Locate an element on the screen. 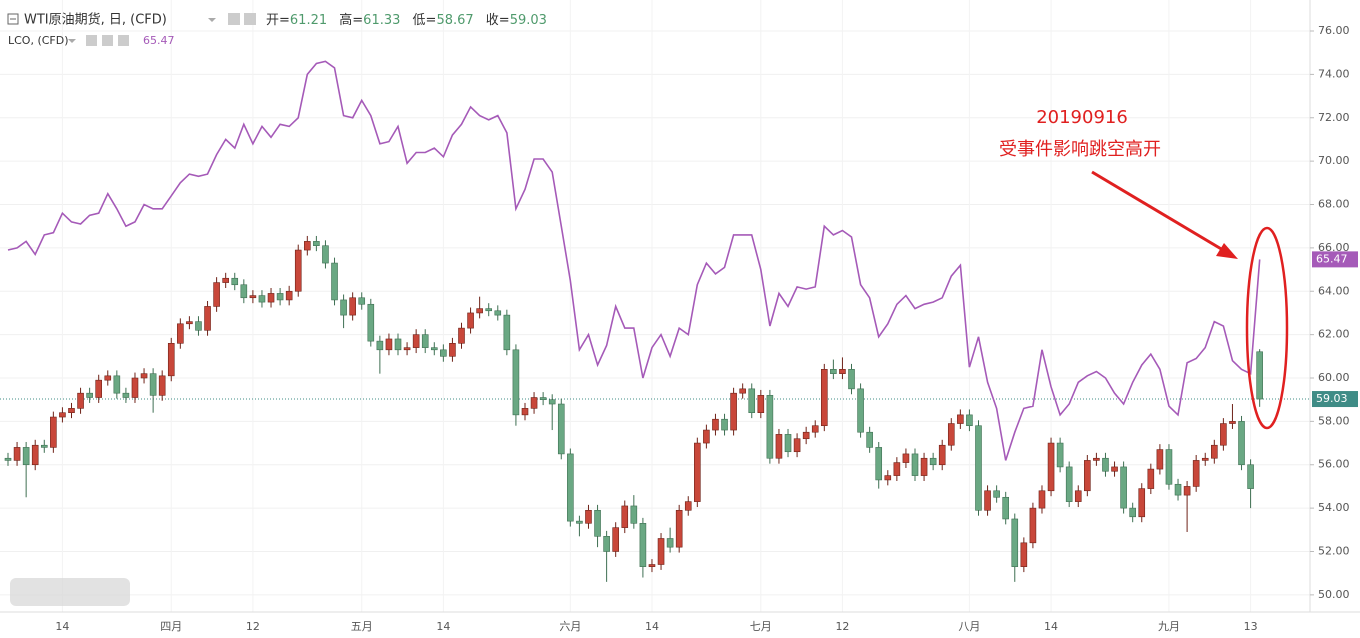  high-label: 高= is located at coordinates (351, 20).